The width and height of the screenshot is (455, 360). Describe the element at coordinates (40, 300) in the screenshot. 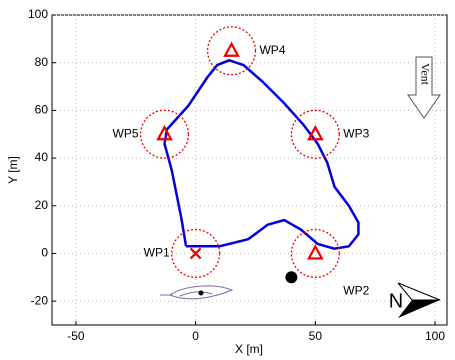

I see `y-tick-label: -20` at that location.